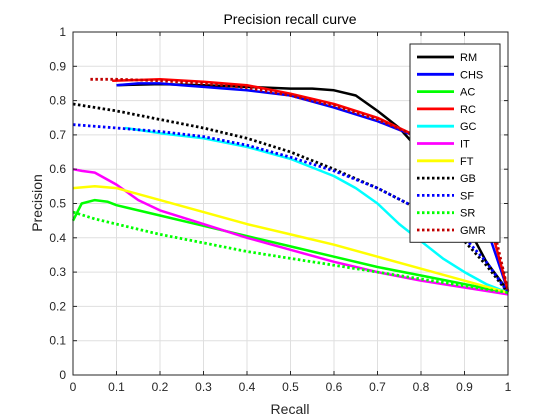  What do you see at coordinates (471, 75) in the screenshot?
I see `legend-label: CHS` at bounding box center [471, 75].